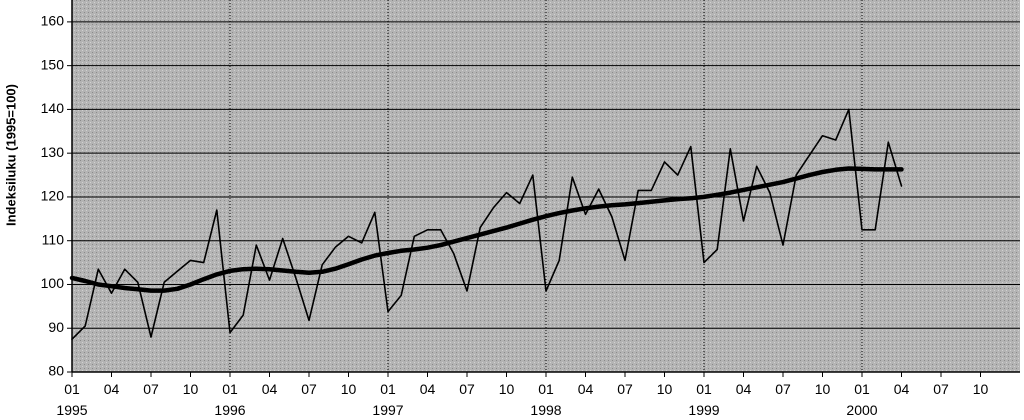  What do you see at coordinates (53, 64) in the screenshot?
I see `y-tick-label: 150` at bounding box center [53, 64].